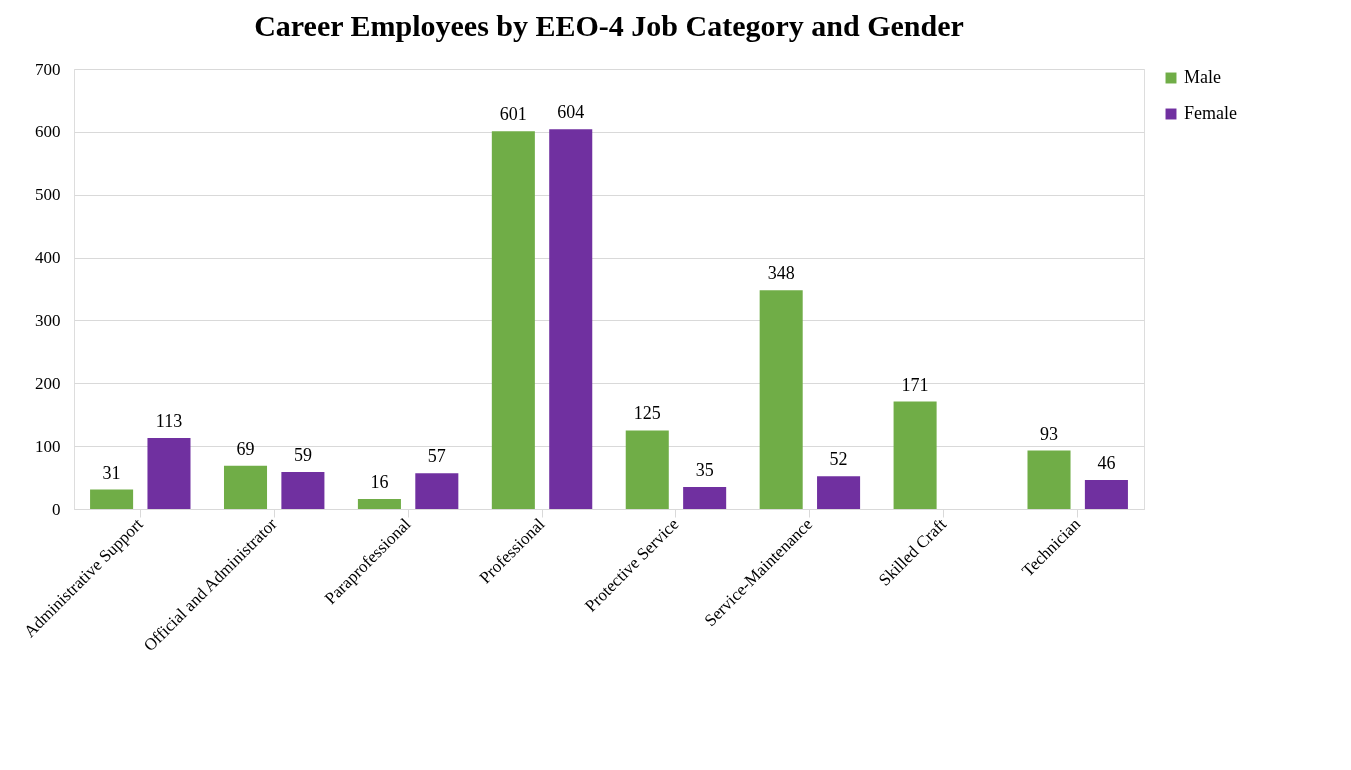 The width and height of the screenshot is (1351, 770). What do you see at coordinates (379, 481) in the screenshot?
I see `data-label: 16` at bounding box center [379, 481].